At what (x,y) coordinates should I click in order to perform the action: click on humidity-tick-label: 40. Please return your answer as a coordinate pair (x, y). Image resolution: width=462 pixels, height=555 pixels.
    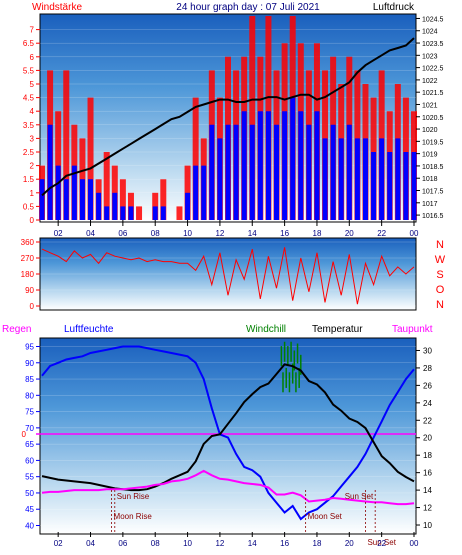
    Looking at the image, I should click on (29, 525).